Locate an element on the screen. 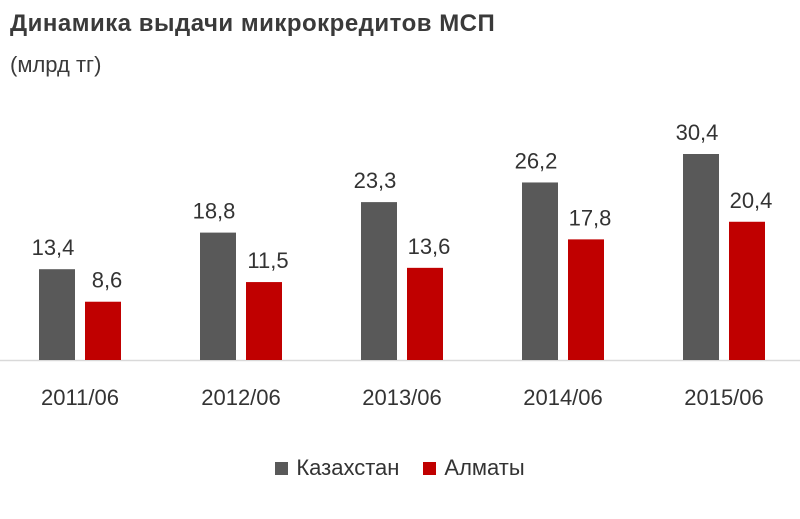  x-tick-label-2013-06: 2013/06 is located at coordinates (402, 397).